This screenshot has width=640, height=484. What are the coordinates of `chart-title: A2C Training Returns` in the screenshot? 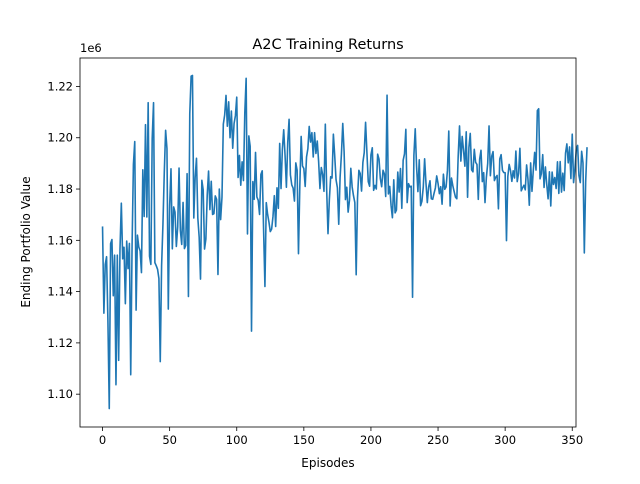 It's located at (327, 45).